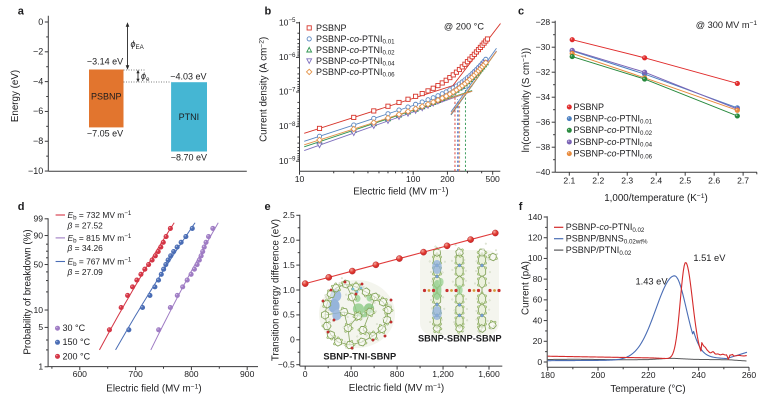  What do you see at coordinates (15, 96) in the screenshot?
I see `svg-text: Energy (eV)` at bounding box center [15, 96].